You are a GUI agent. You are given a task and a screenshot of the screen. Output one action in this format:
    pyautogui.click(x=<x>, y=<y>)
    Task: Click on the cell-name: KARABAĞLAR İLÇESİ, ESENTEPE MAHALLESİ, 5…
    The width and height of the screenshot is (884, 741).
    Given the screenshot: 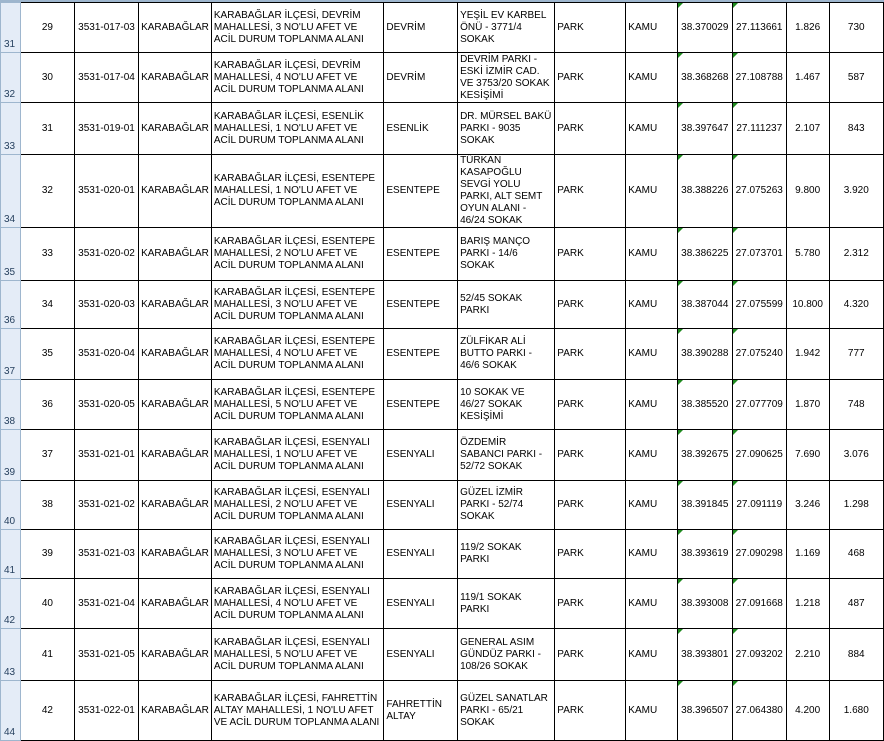 What is the action you would take?
    pyautogui.click(x=297, y=404)
    